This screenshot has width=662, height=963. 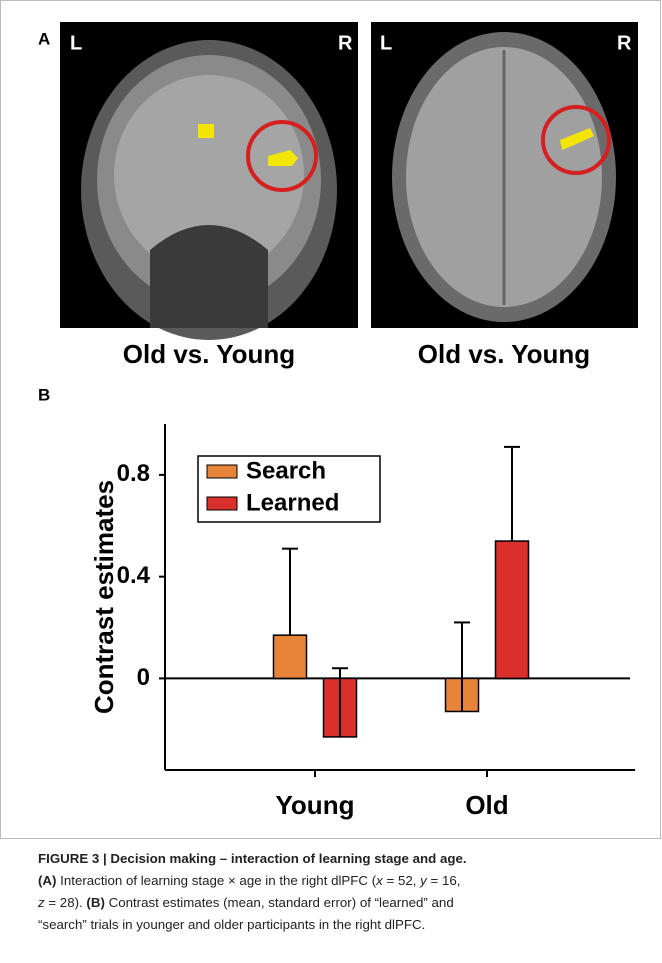 I want to click on legend-box, so click(x=289, y=489).